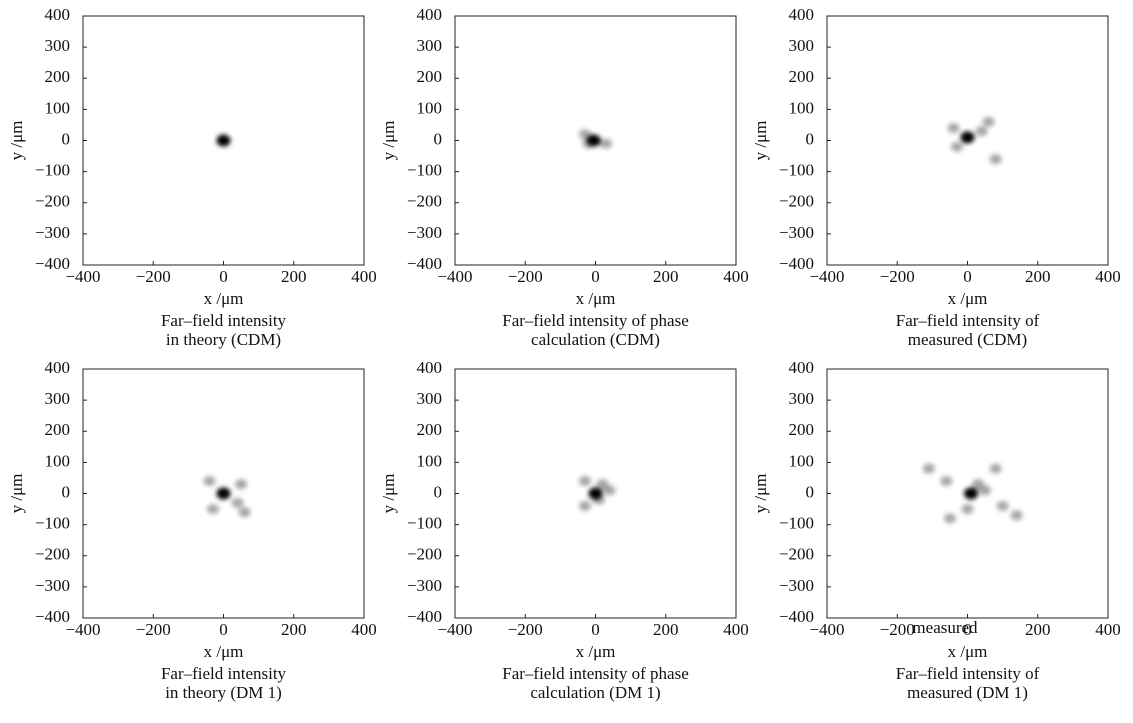 This screenshot has width=1133, height=723. I want to click on panel-caption: measured (CDM), so click(967, 339).